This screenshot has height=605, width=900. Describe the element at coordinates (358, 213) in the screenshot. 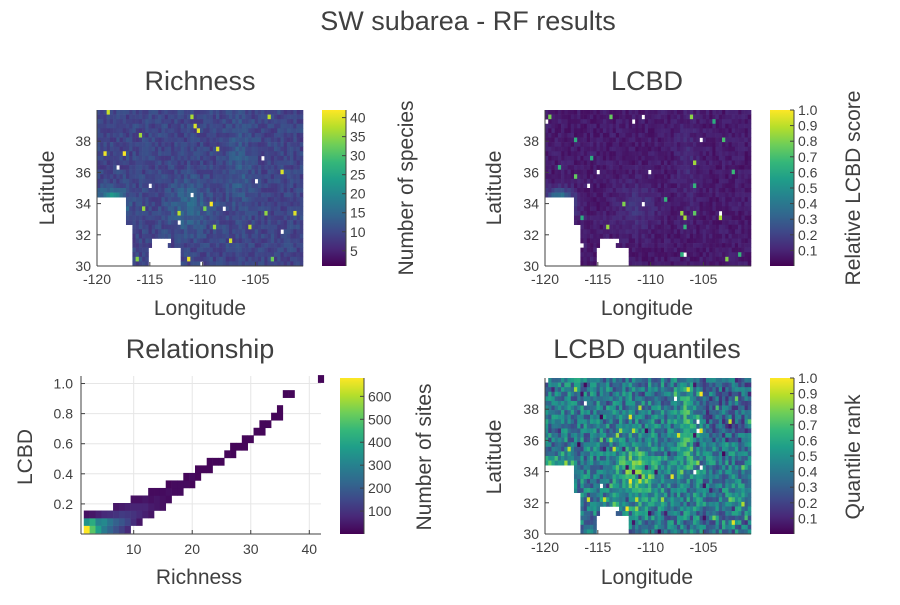

I see `colorbar-tick-label: 15` at that location.